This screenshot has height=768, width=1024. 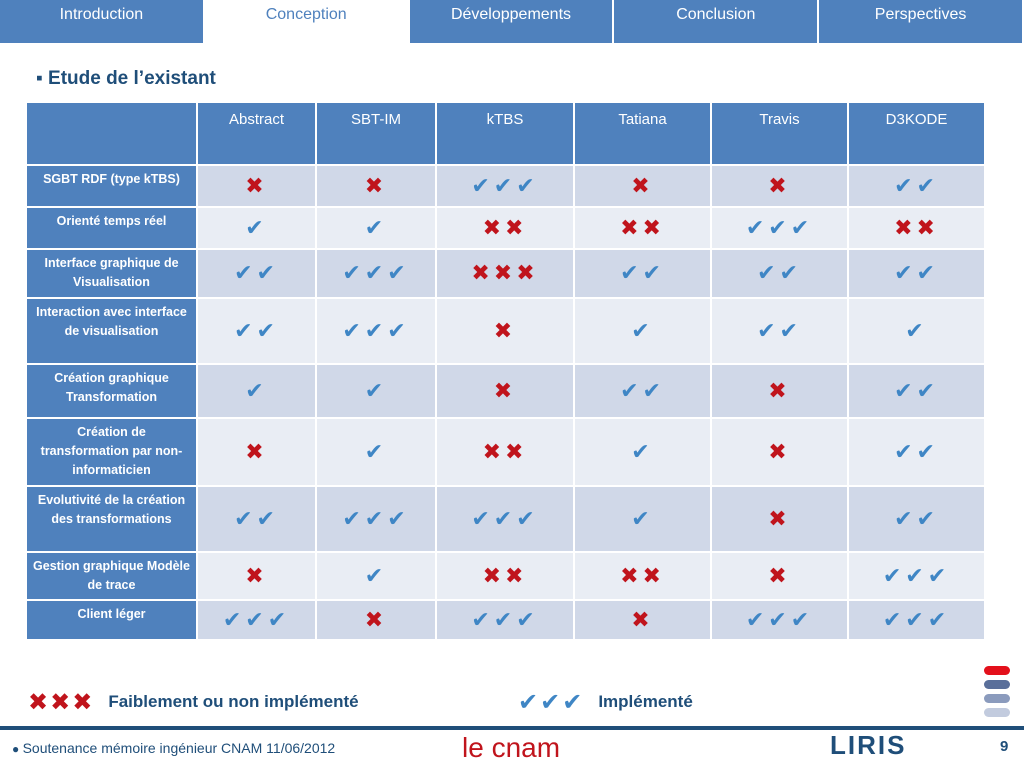 I want to click on column-header: Tatiana, so click(x=642, y=133).